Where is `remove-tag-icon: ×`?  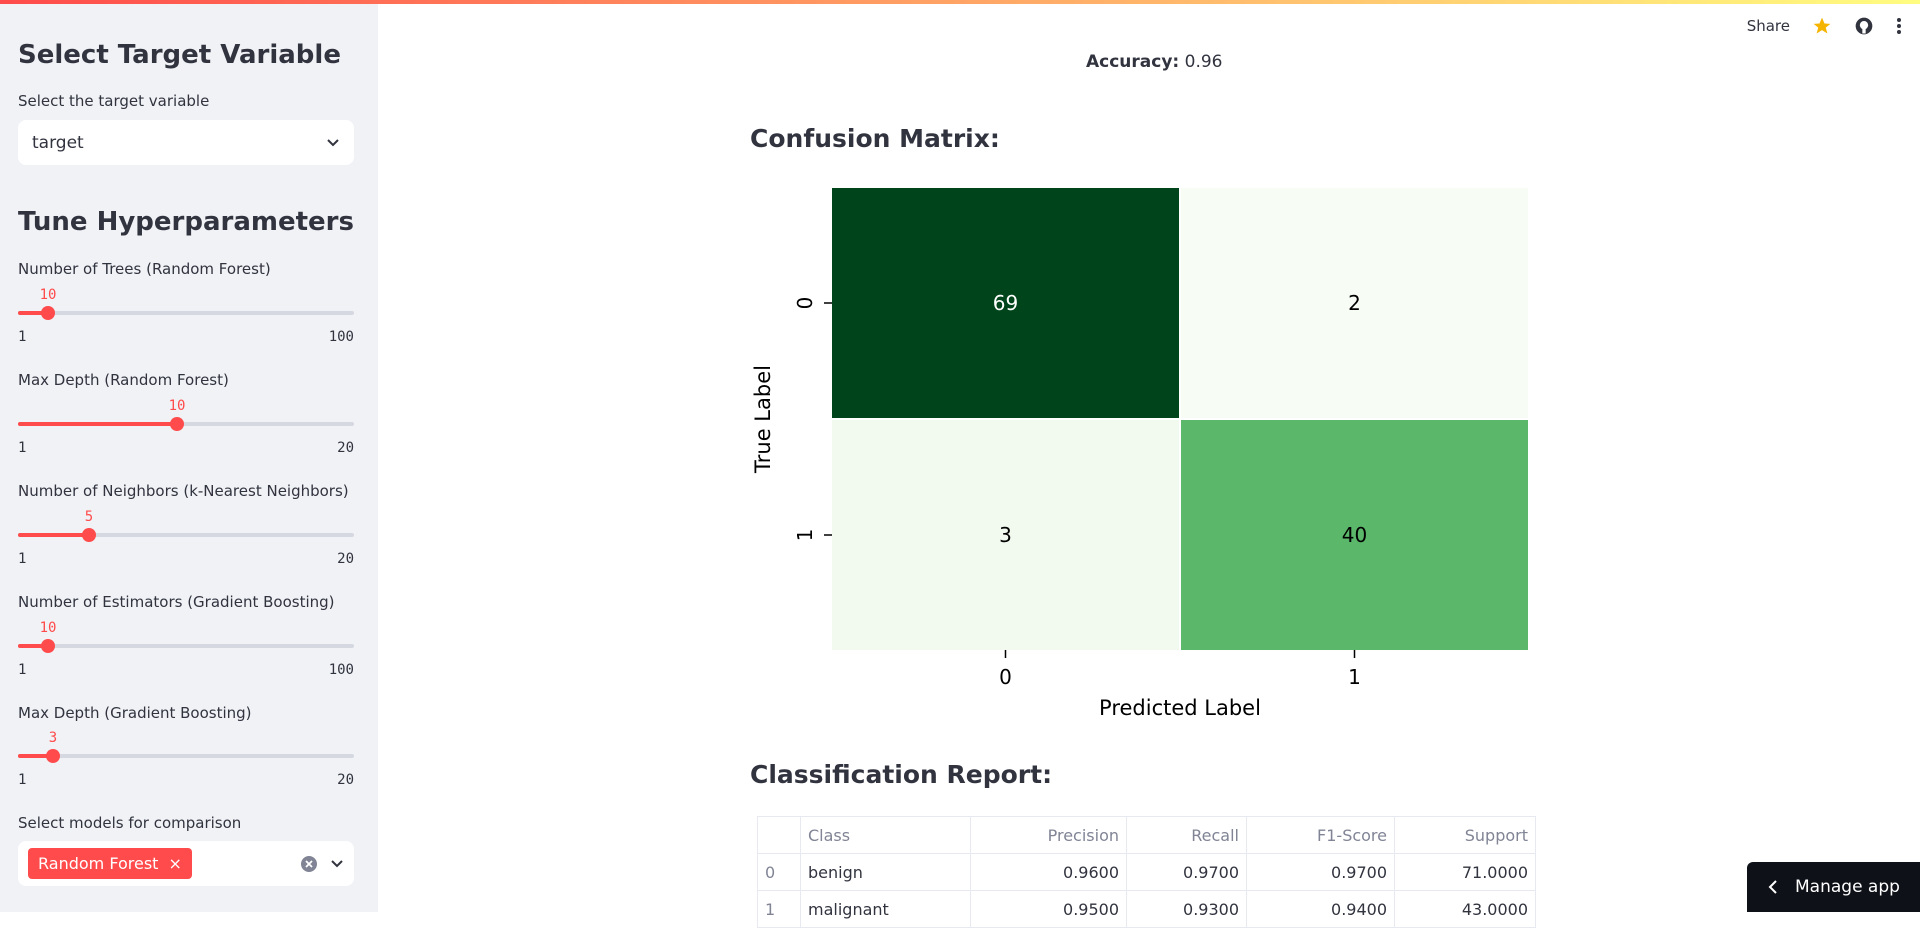 remove-tag-icon: × is located at coordinates (175, 863).